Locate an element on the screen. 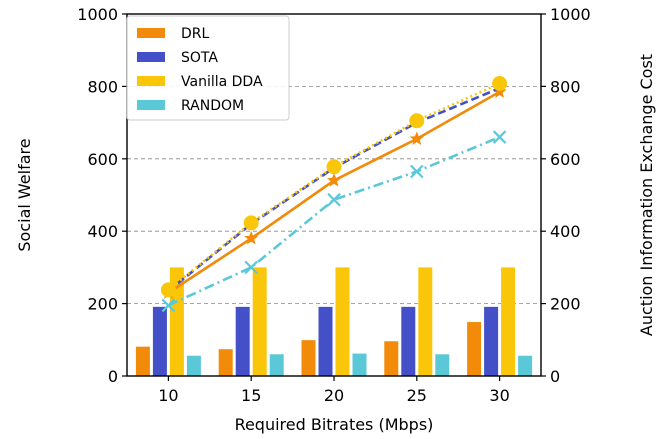 Image resolution: width=667 pixels, height=439 pixels. x-tick-label: 15 is located at coordinates (251, 395).